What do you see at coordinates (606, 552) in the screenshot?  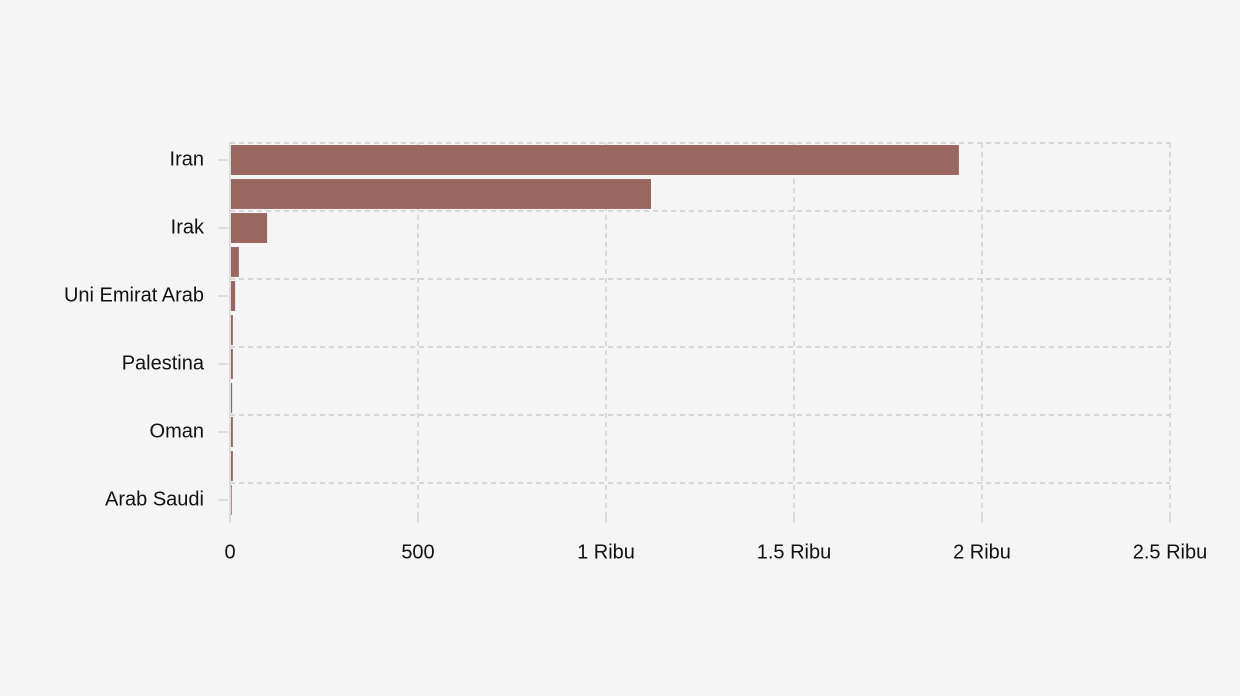 I see `x-tick-label: 1 Ribu` at bounding box center [606, 552].